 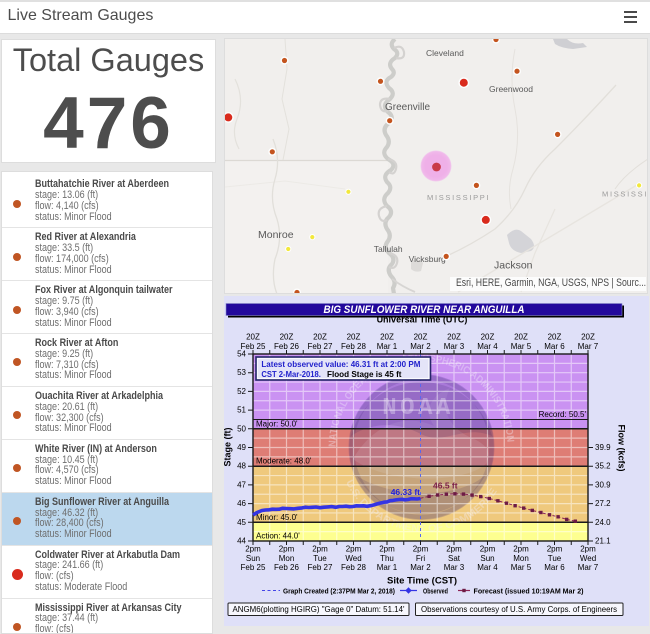 I want to click on svg-text: Greenwood, so click(x=511, y=89).